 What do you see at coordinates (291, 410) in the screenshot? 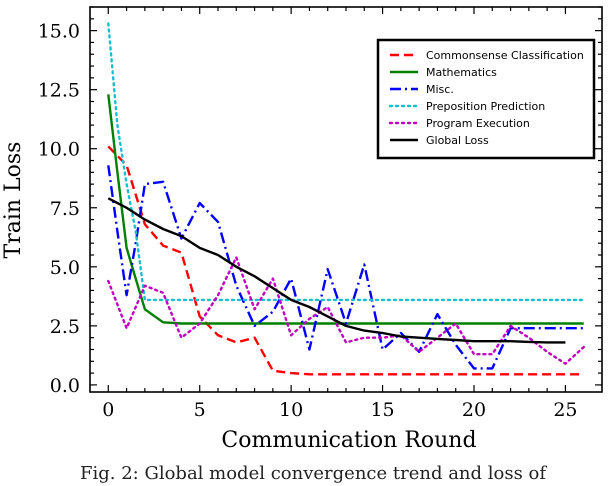
I see `x-tick-label-2: 10` at bounding box center [291, 410].